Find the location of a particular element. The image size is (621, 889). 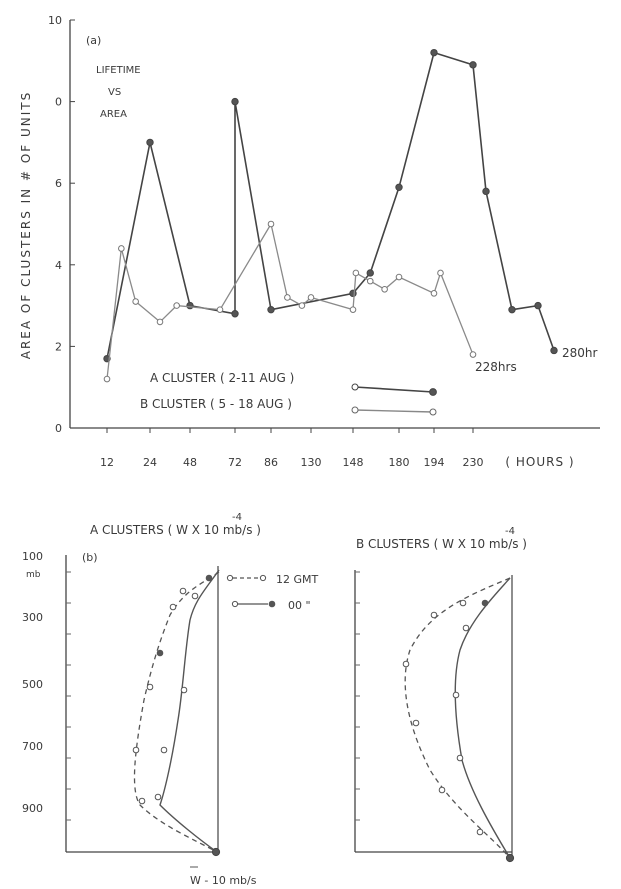

legend-12gmt-marker-start is located at coordinates (230, 578).